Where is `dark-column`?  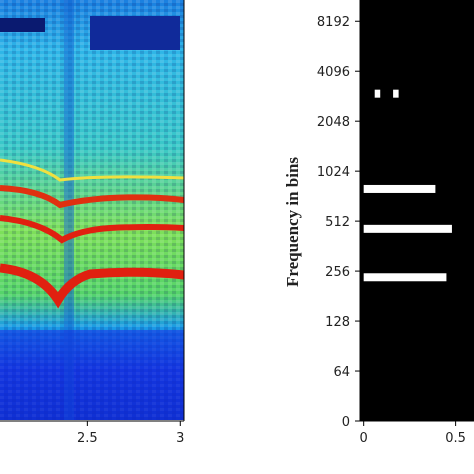
dark-column is located at coordinates (69, 210).